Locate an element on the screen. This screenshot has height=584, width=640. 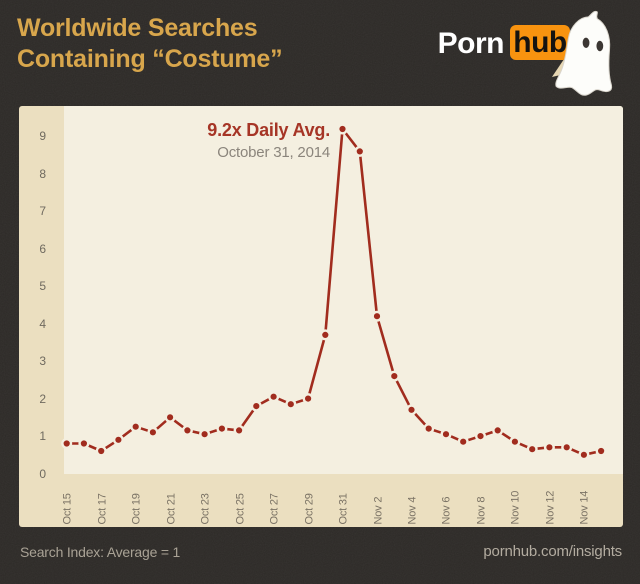
x-tick-nov-8: Nov 8 is located at coordinates (481, 510).